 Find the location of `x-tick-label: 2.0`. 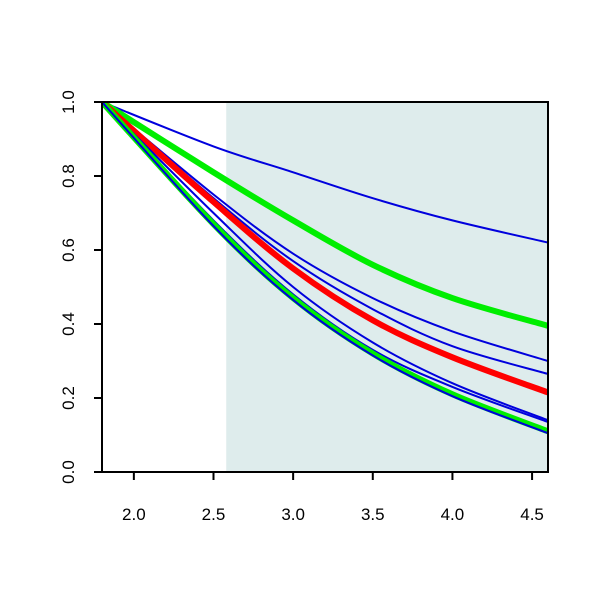

x-tick-label: 2.0 is located at coordinates (134, 514).